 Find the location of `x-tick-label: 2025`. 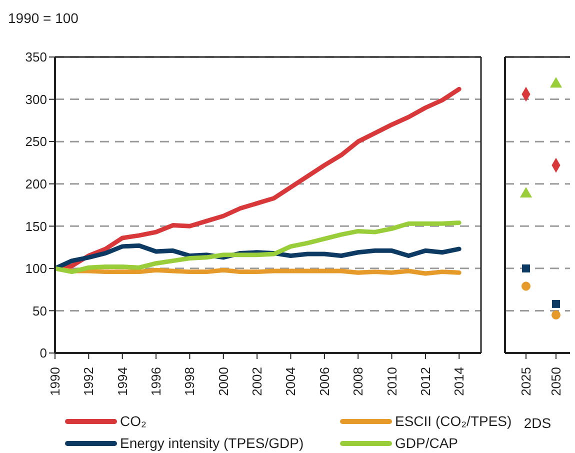

x-tick-label: 2025 is located at coordinates (526, 381).